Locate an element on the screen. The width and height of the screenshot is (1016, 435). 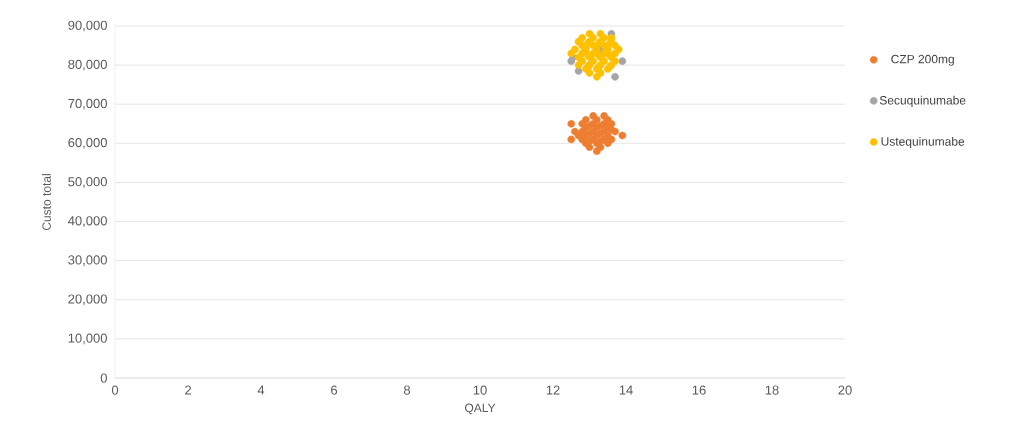
y-tick-label: 60,000 is located at coordinates (87, 143).